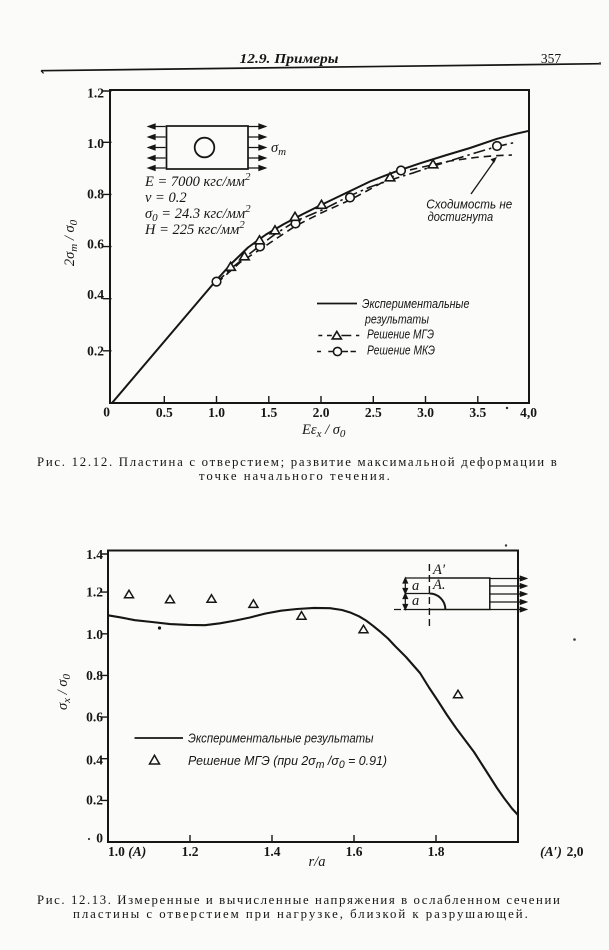 Image resolution: width=609 pixels, height=950 pixels. Describe the element at coordinates (477, 412) in the screenshot. I see `svg-text: 3.5` at that location.